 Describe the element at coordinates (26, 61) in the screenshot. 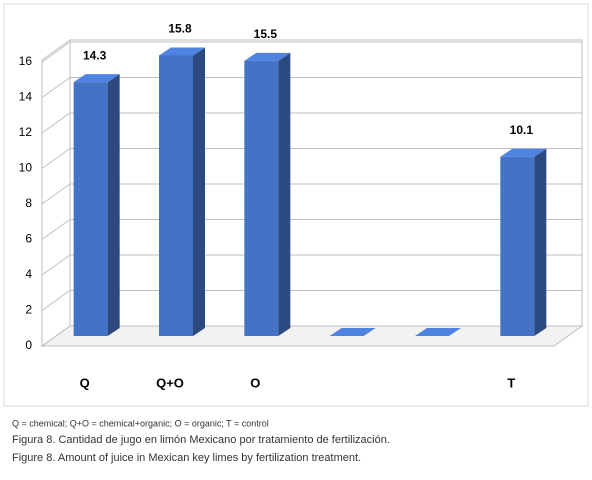

I see `y-tick-label: 16` at that location.